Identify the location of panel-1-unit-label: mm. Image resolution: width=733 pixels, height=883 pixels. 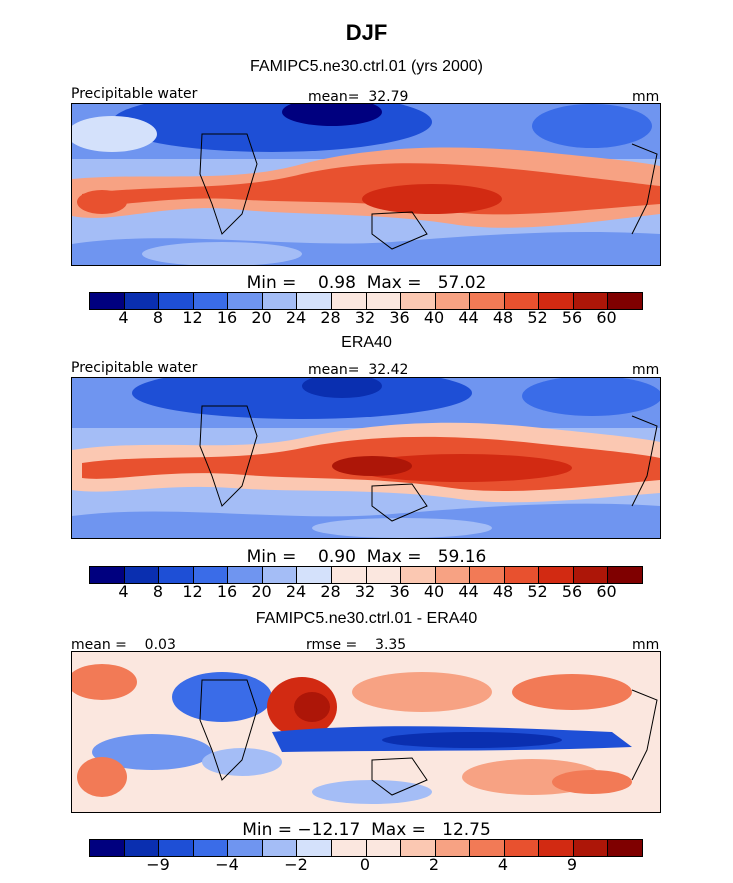
(646, 97).